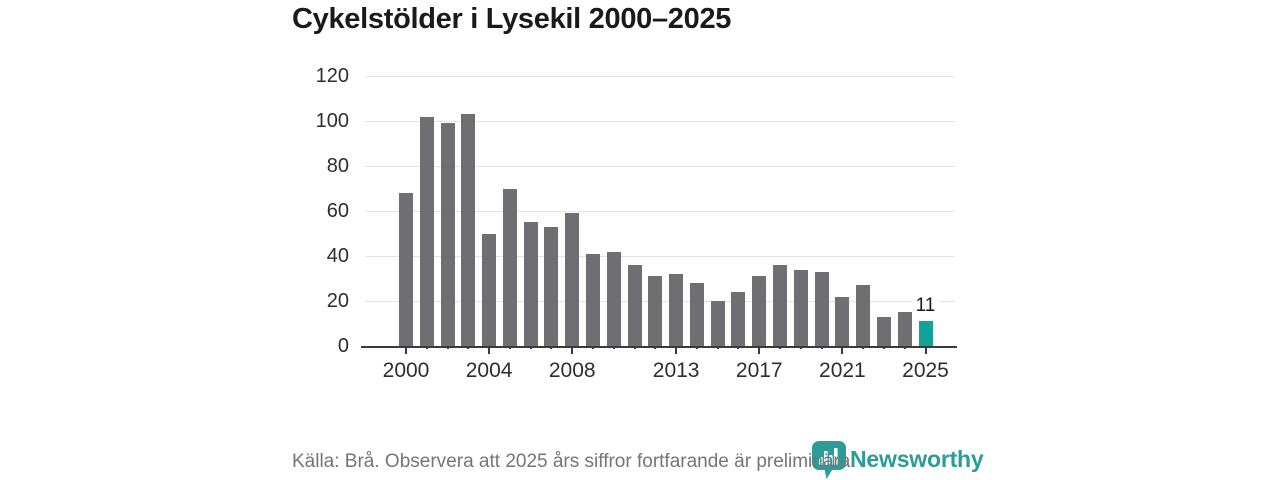 This screenshot has width=1280, height=480. What do you see at coordinates (530, 347) in the screenshot?
I see `x-tick-mark-2006` at bounding box center [530, 347].